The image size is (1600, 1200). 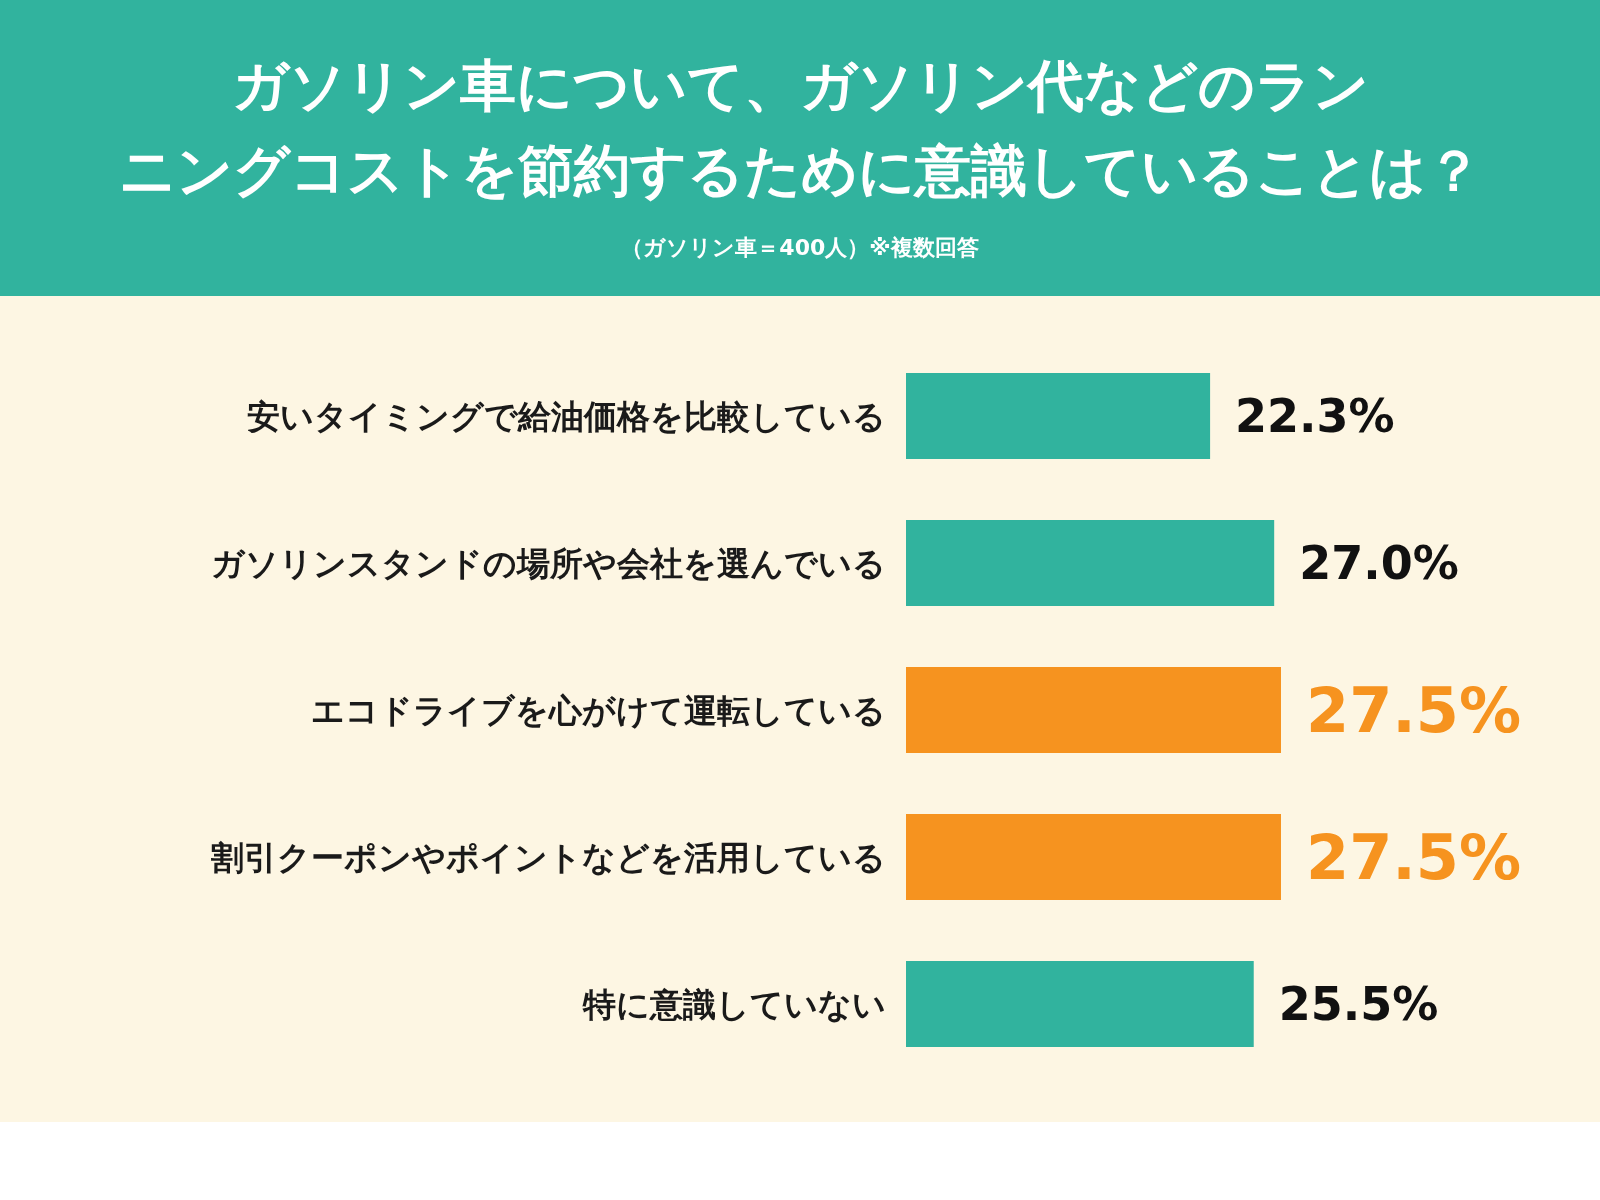 I want to click on data-label: 22.3%, so click(x=1315, y=416).